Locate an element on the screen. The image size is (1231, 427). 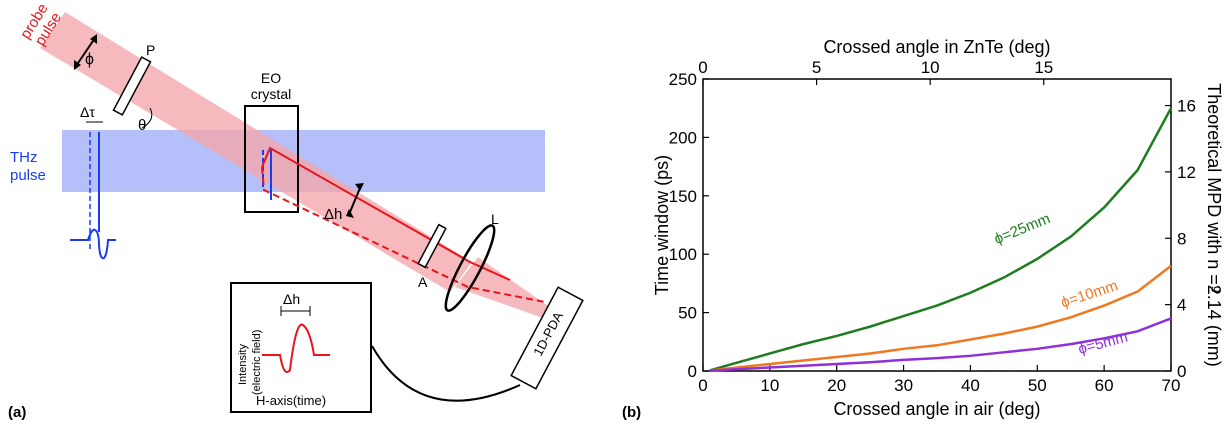
polarizer-label: P is located at coordinates (150, 50).